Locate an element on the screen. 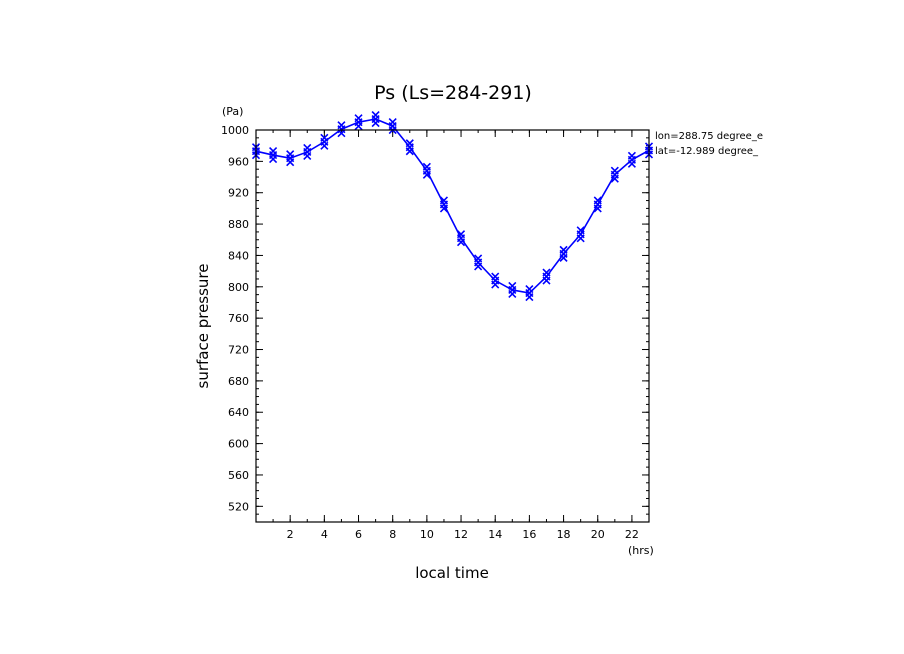 The image size is (904, 654). y-tick-label: 560 is located at coordinates (238, 475).